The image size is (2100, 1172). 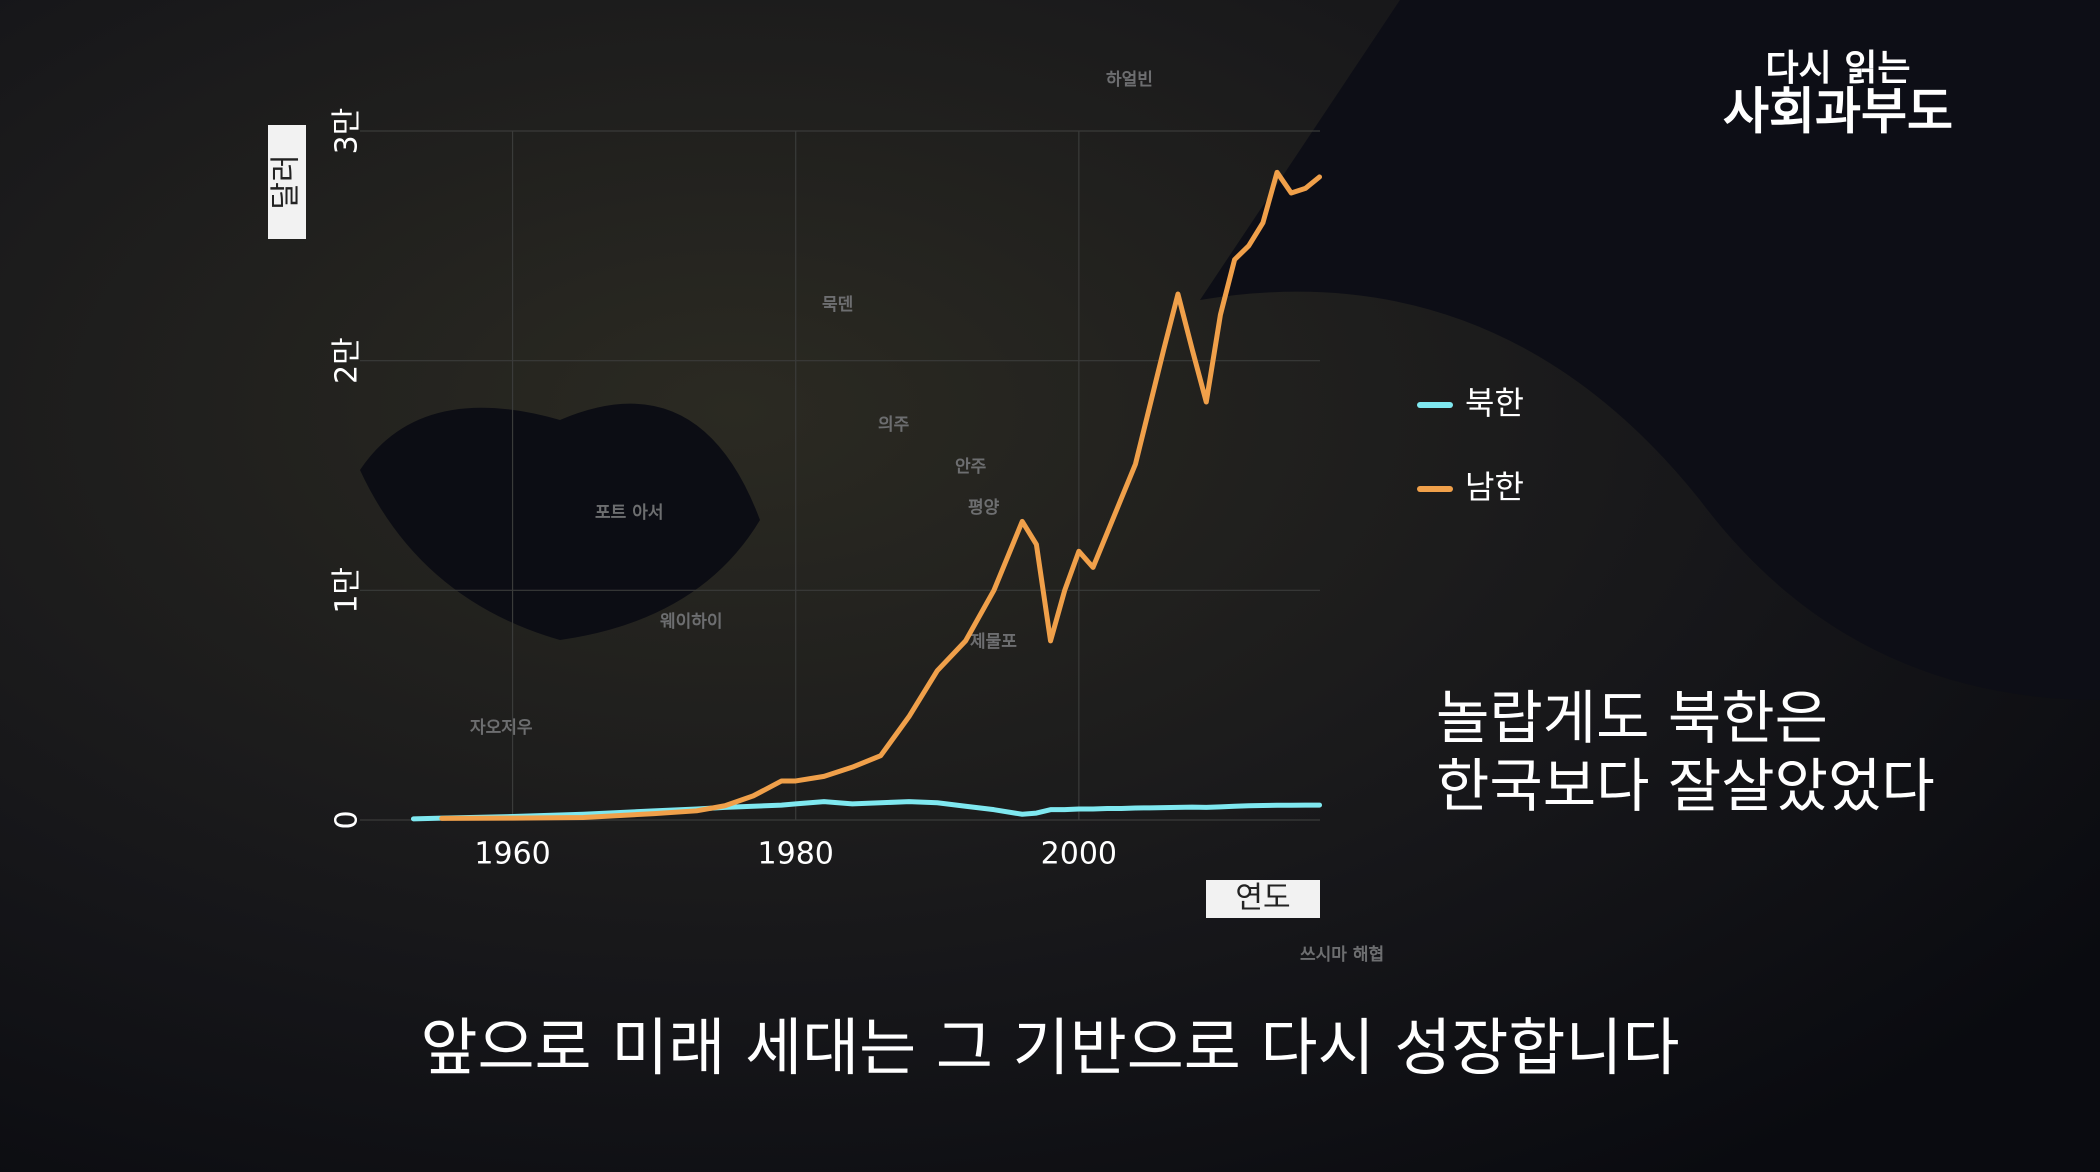 What do you see at coordinates (629, 513) in the screenshot?
I see `map-label: 포트 아서` at bounding box center [629, 513].